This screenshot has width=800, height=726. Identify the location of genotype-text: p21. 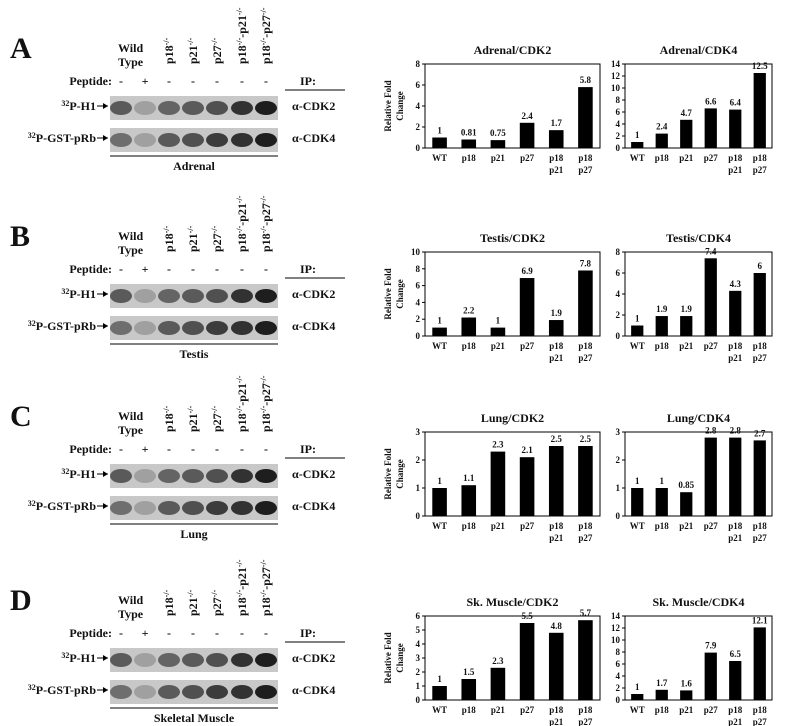
(193, 54).